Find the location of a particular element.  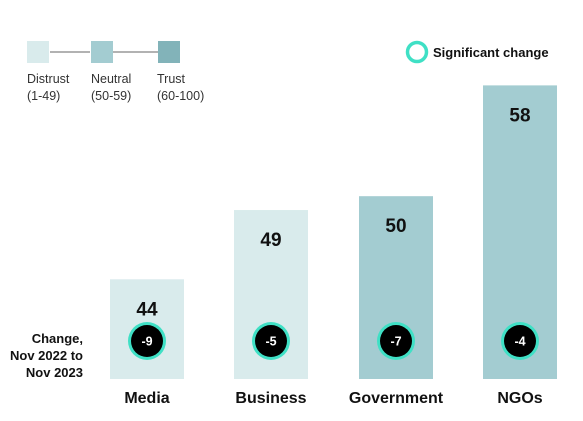

legend-range-neutral: (50-59) is located at coordinates (111, 96).